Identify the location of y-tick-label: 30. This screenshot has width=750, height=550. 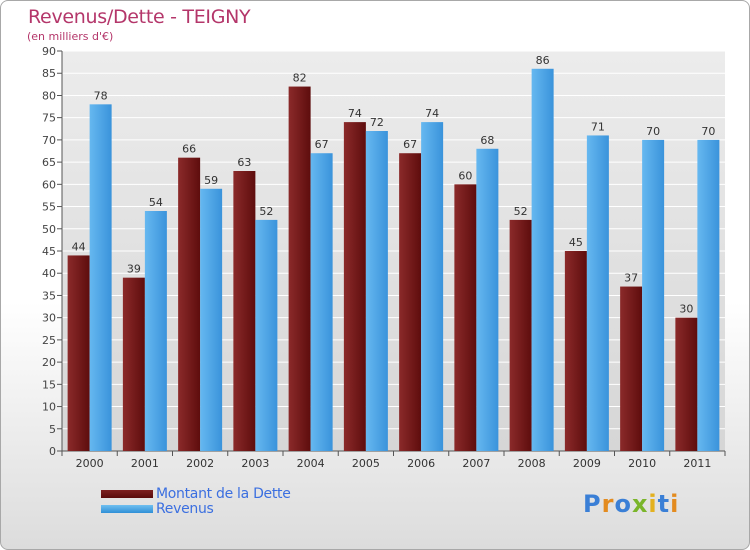
(49, 318).